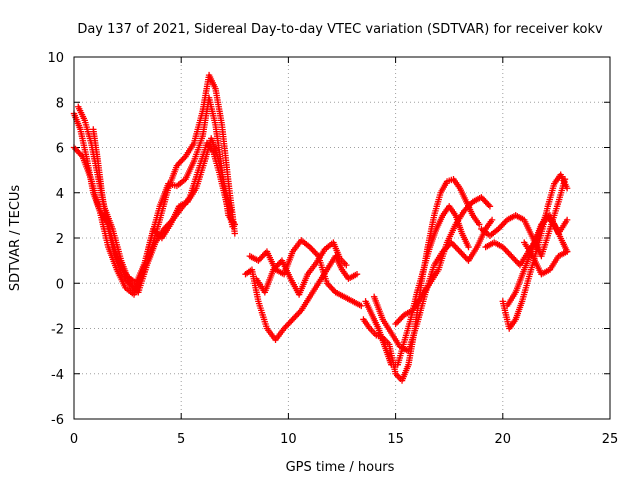 This screenshot has width=640, height=480. I want to click on x-axis-label: GPS time / hours, so click(340, 467).